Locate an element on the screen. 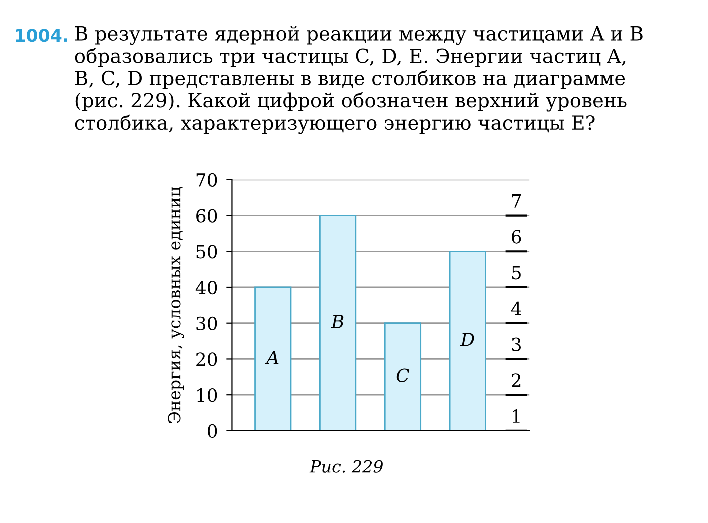 Image resolution: width=708 pixels, height=523 pixels. y-tick-label: 60 is located at coordinates (207, 216).